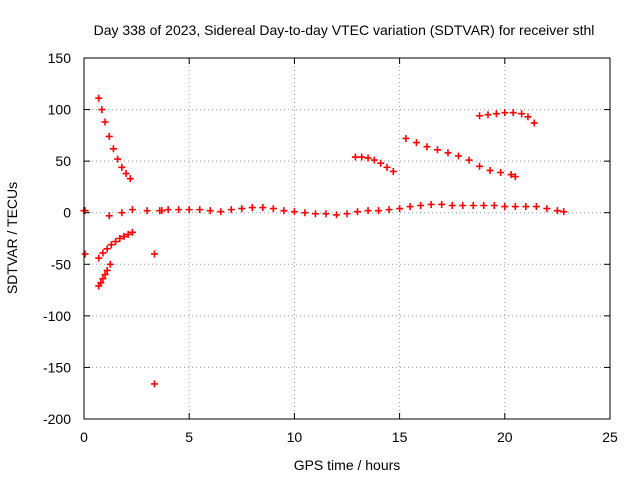 Image resolution: width=640 pixels, height=480 pixels. What do you see at coordinates (57, 316) in the screenshot?
I see `y-tick-label: -100` at bounding box center [57, 316].